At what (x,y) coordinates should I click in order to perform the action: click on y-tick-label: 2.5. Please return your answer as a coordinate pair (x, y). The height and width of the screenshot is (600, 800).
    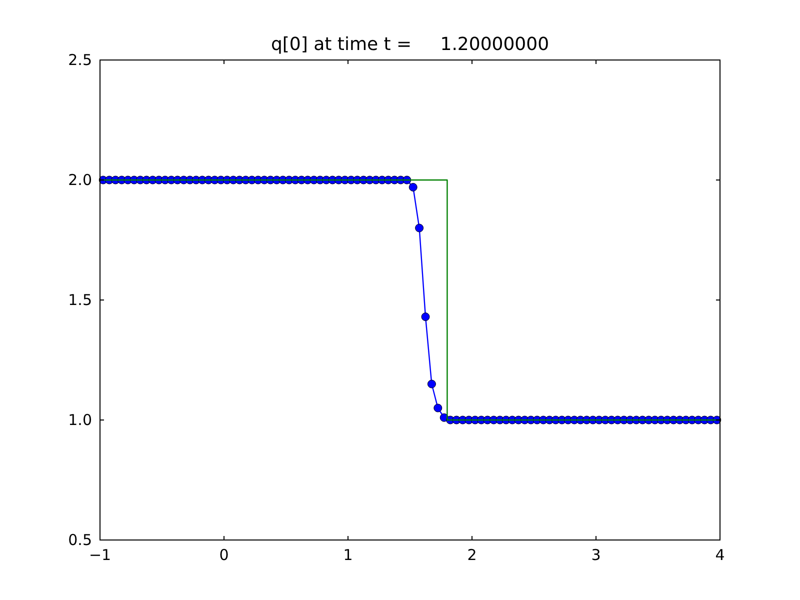
    Looking at the image, I should click on (80, 60).